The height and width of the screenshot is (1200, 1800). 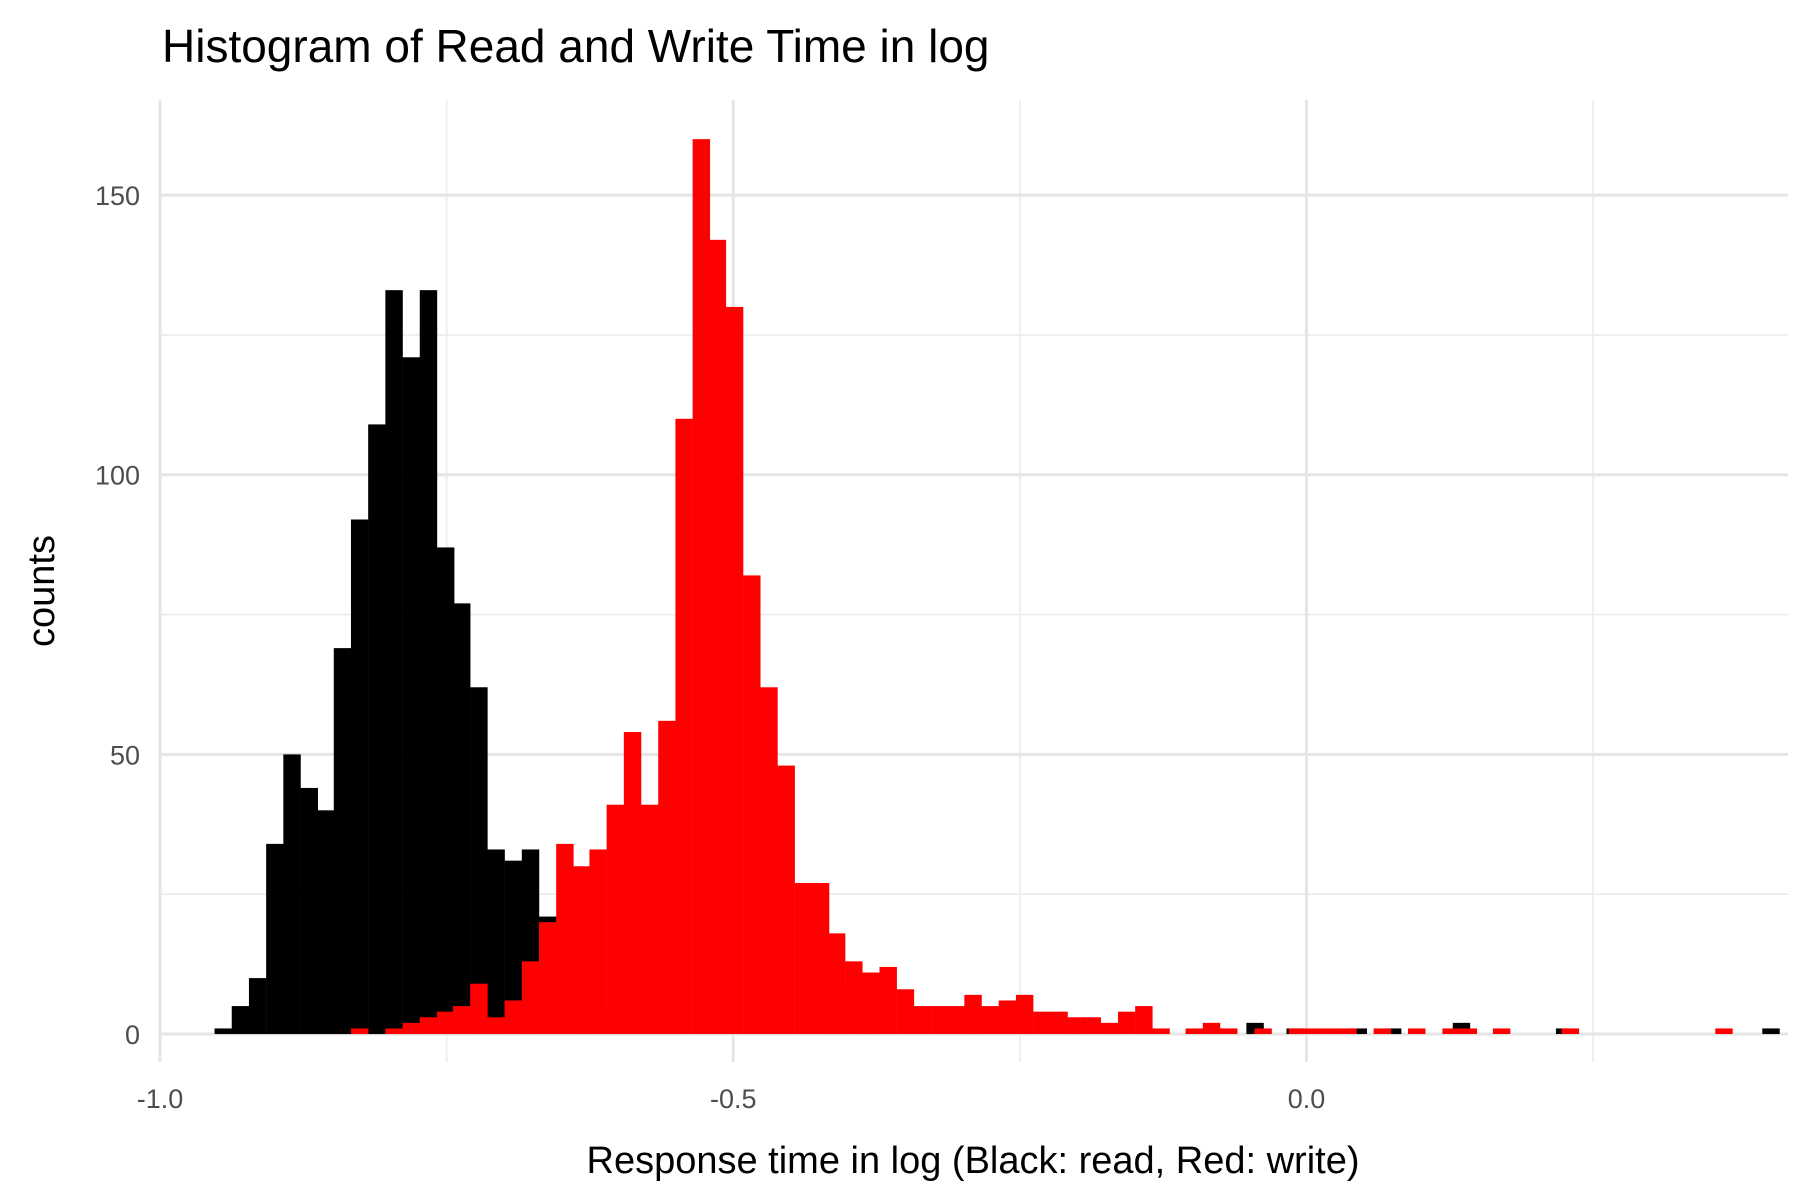 What do you see at coordinates (117, 196) in the screenshot?
I see `y-tick-label: 150` at bounding box center [117, 196].